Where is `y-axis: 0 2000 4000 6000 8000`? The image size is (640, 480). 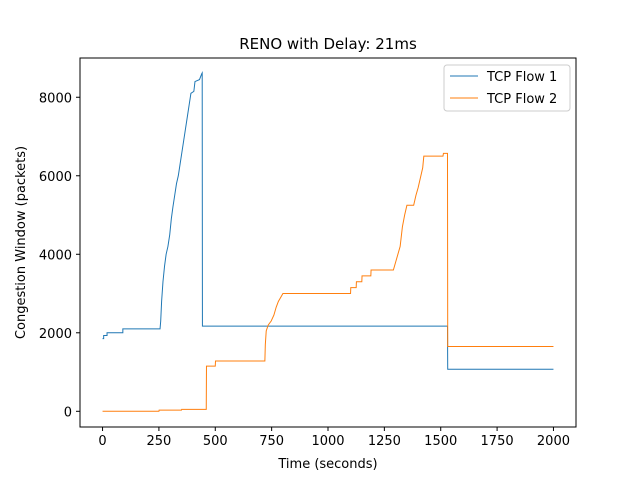
y-axis: 0 2000 4000 6000 8000 is located at coordinates (59, 255).